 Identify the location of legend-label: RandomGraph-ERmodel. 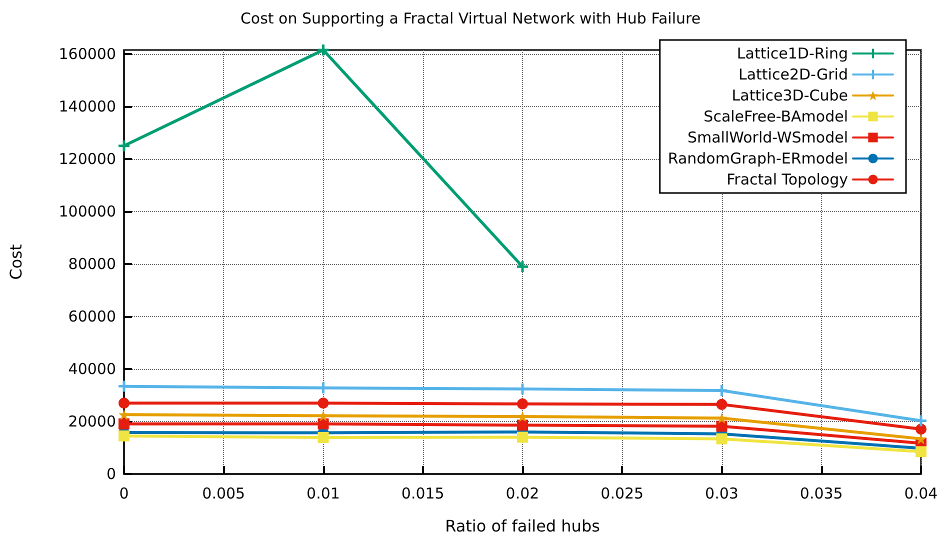
(758, 159).